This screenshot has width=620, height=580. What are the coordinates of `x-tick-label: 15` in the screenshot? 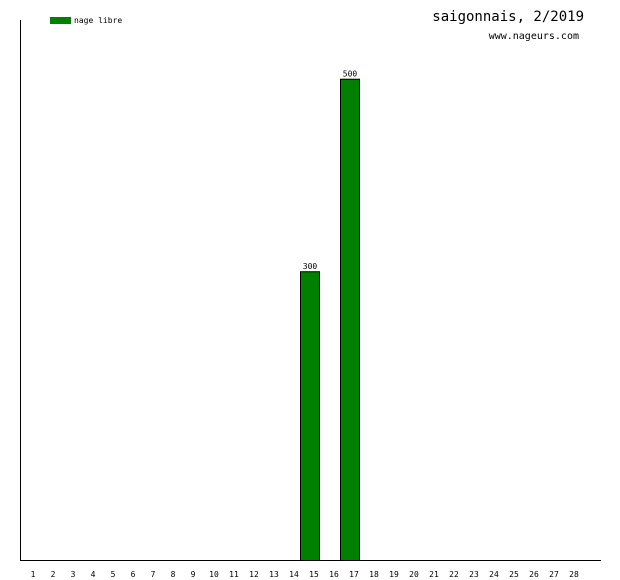 It's located at (314, 574).